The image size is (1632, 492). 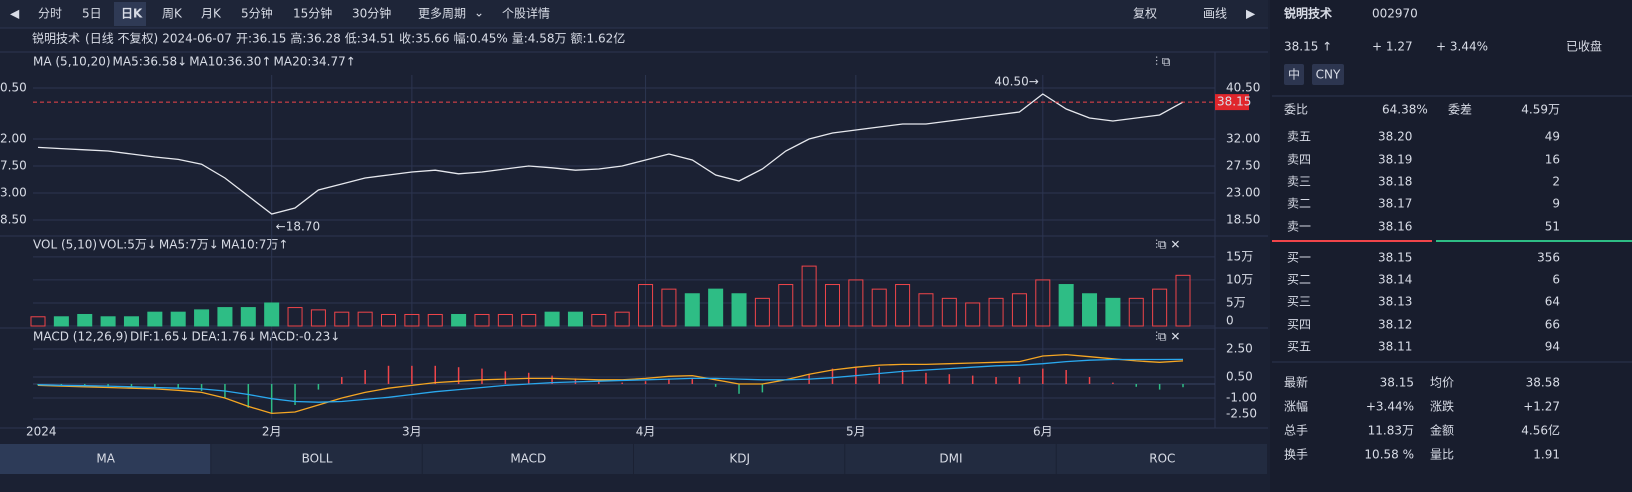 I want to click on period-tab: 分时, so click(x=50, y=14).